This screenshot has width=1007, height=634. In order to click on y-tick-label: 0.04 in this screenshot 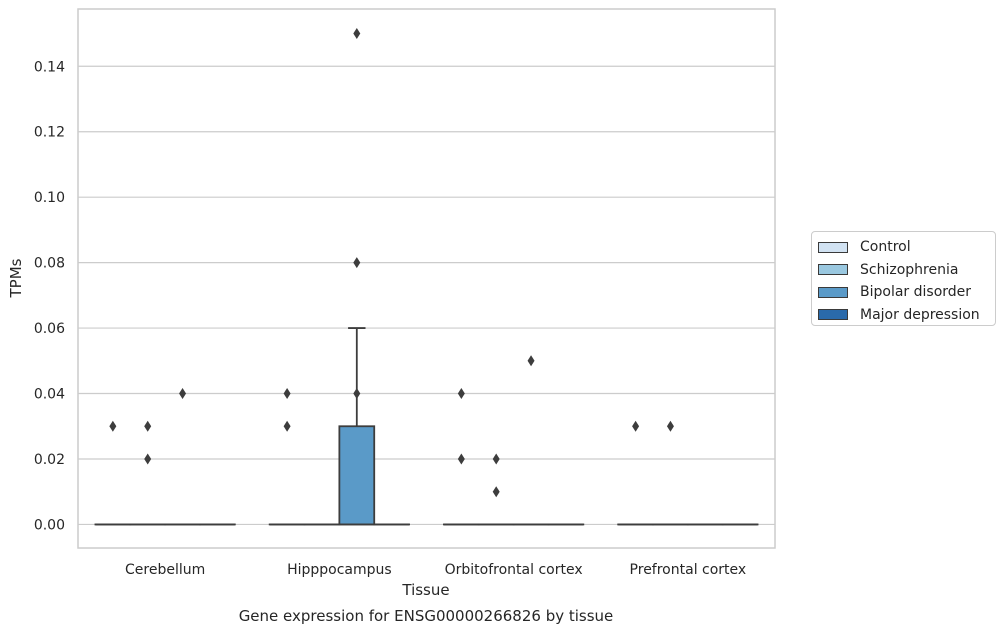, I will do `click(49, 395)`.